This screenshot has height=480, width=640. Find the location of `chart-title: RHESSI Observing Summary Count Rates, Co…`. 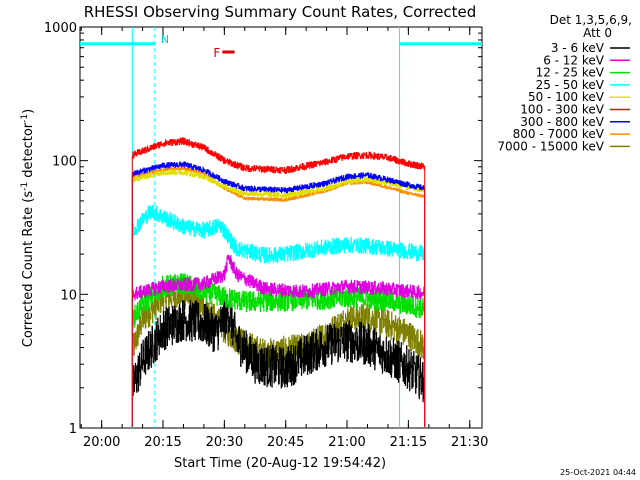

chart-title: RHESSI Observing Summary Count Rates, Co… is located at coordinates (280, 12).